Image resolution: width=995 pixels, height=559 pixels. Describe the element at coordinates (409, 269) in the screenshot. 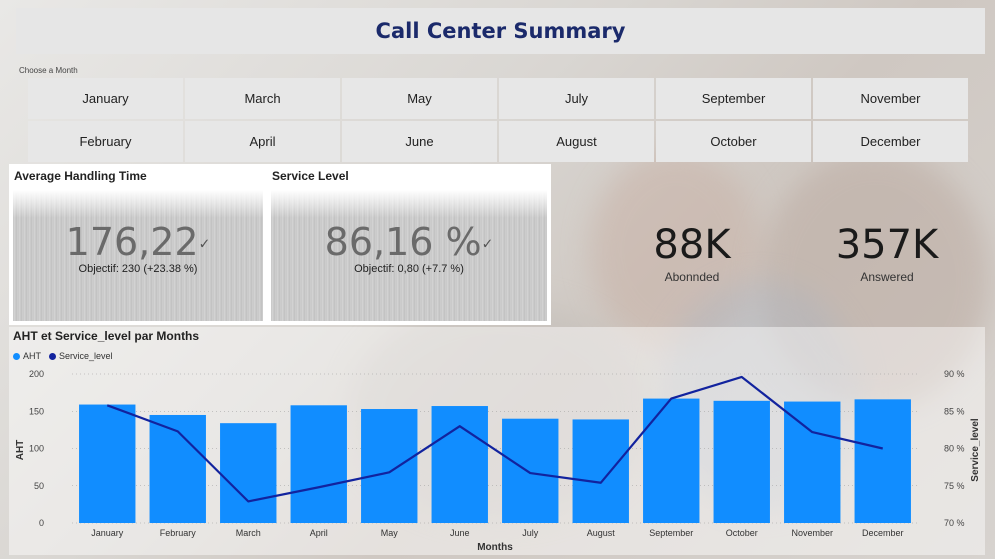

I see `service-level-kpi-goal: Objectif: 0,80 (+7.7 %)` at that location.